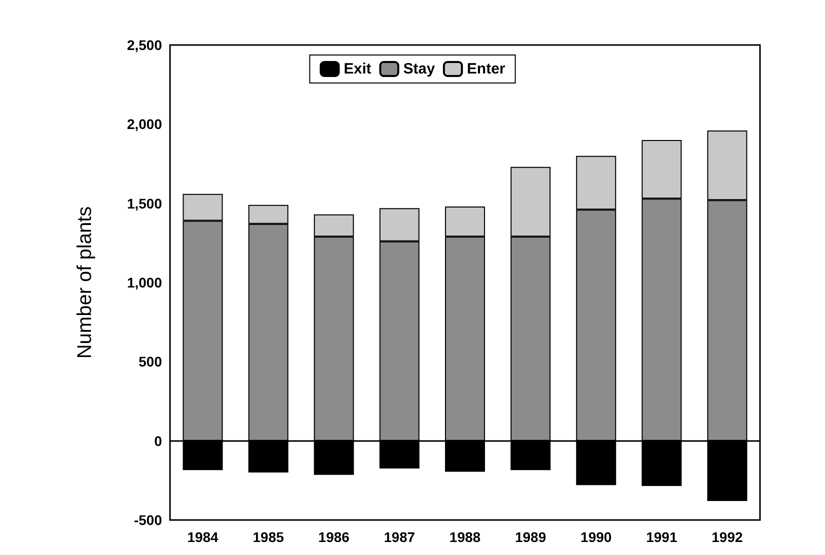 The height and width of the screenshot is (555, 825). Describe the element at coordinates (144, 124) in the screenshot. I see `y-tick-label: 2,000` at that location.